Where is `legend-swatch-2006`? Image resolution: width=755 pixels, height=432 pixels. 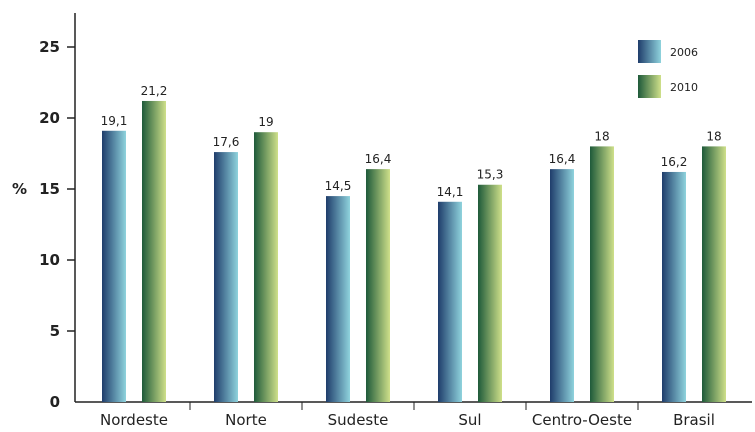 legend-swatch-2006 is located at coordinates (649, 51).